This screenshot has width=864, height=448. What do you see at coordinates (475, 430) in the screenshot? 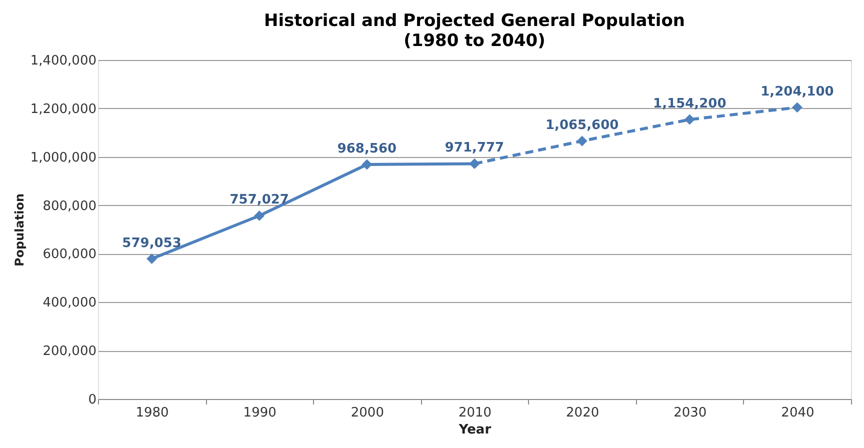
I see `x-axis-title: Year` at bounding box center [475, 430].